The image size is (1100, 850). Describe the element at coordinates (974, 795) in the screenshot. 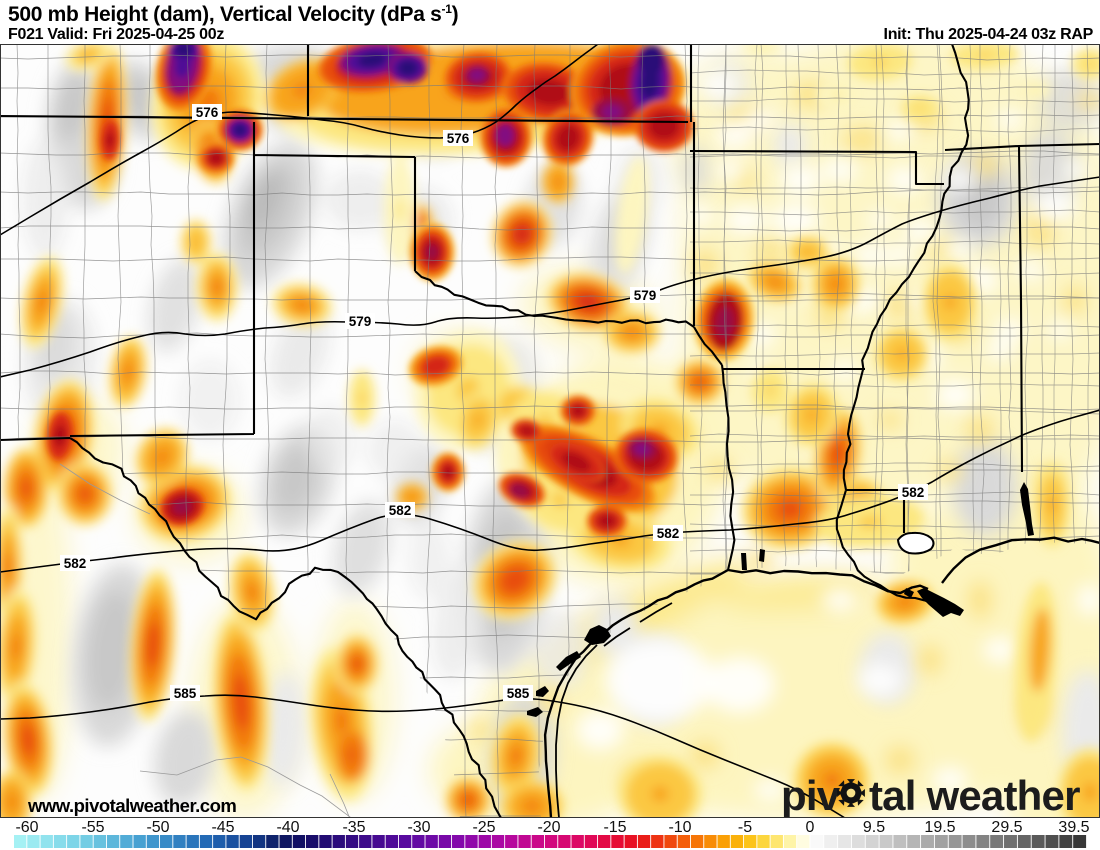

I see `svg-text: tal weather` at that location.